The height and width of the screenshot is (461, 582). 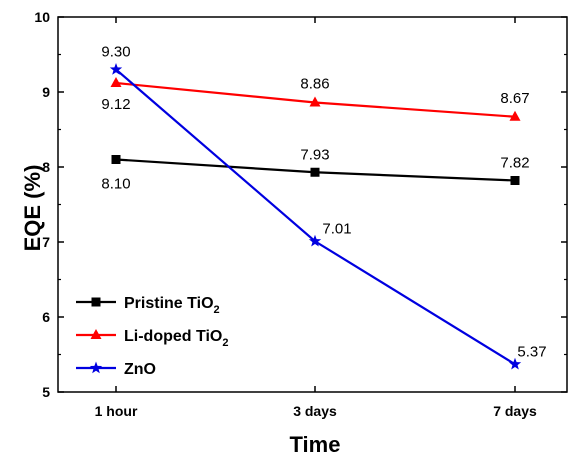 I want to click on y-tick-label: 8, so click(x=46, y=167).